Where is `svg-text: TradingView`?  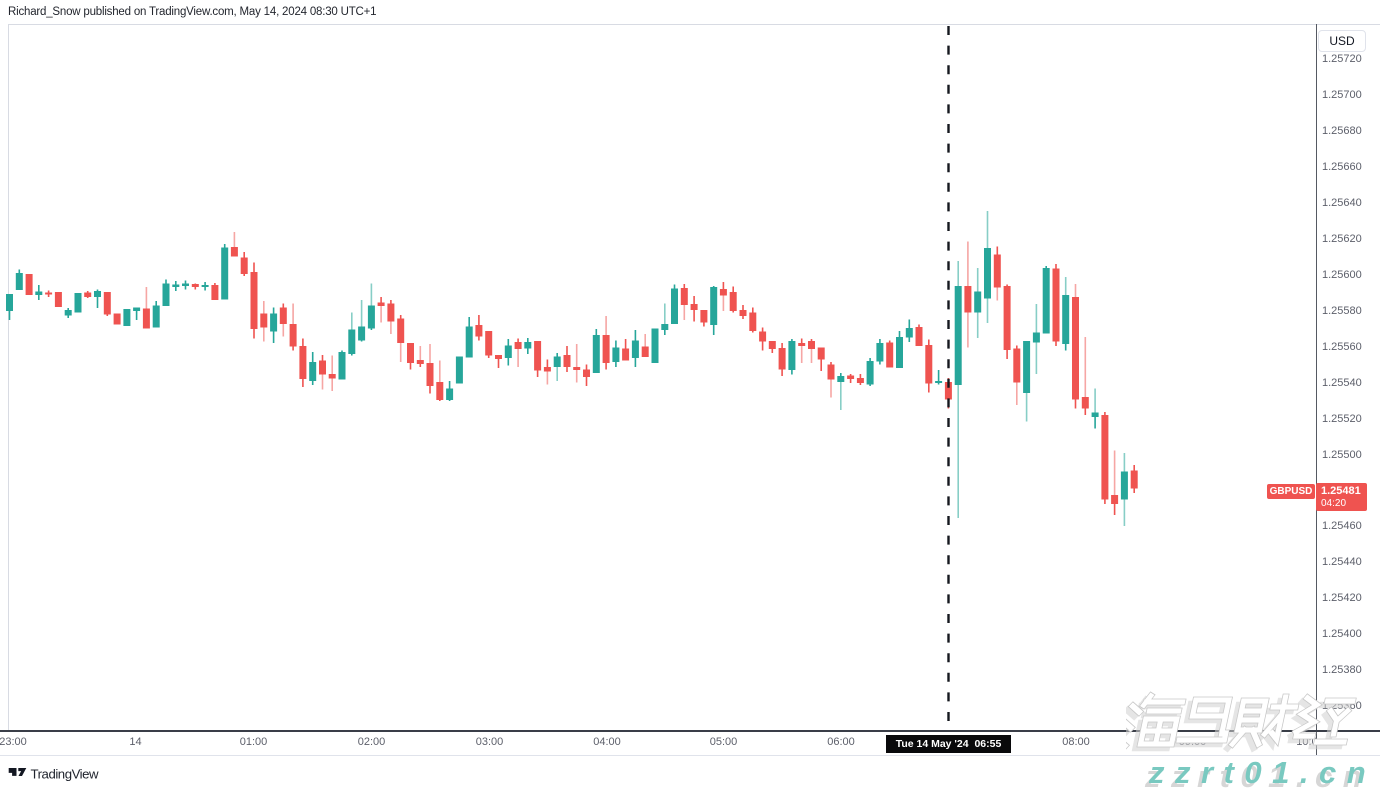
svg-text: TradingView is located at coordinates (65, 773).